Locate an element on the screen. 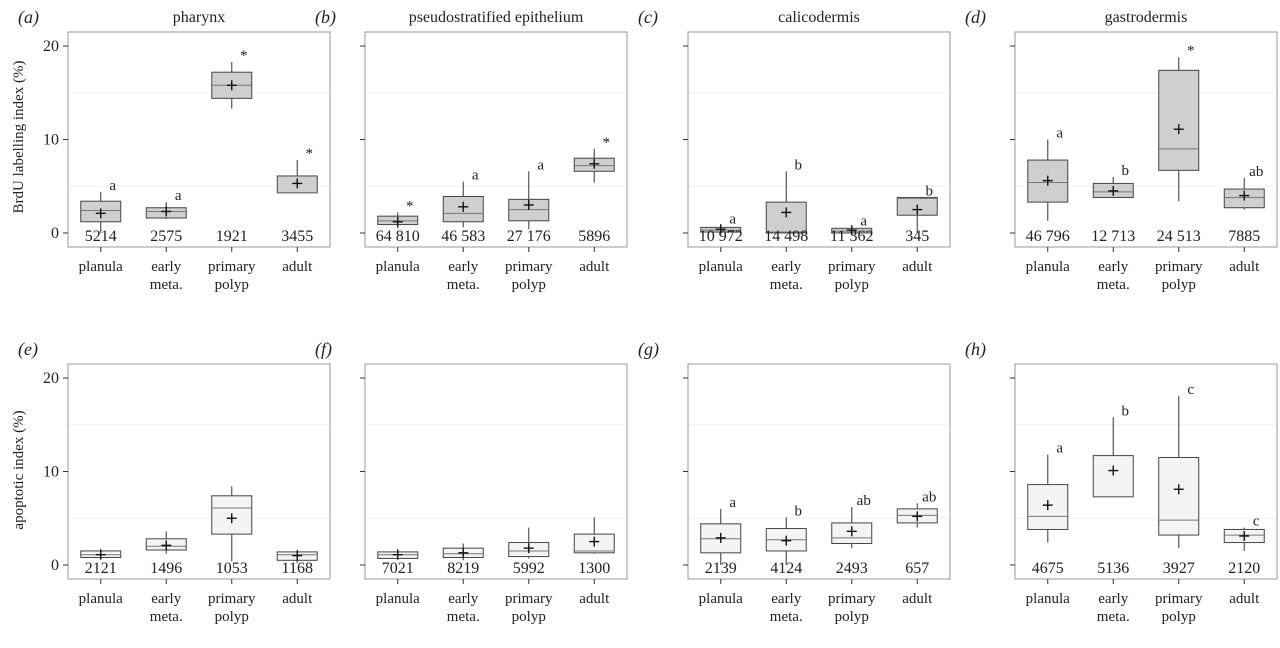 This screenshot has height=648, width=1280. panel-title: pseudostratified epithelium is located at coordinates (496, 17).